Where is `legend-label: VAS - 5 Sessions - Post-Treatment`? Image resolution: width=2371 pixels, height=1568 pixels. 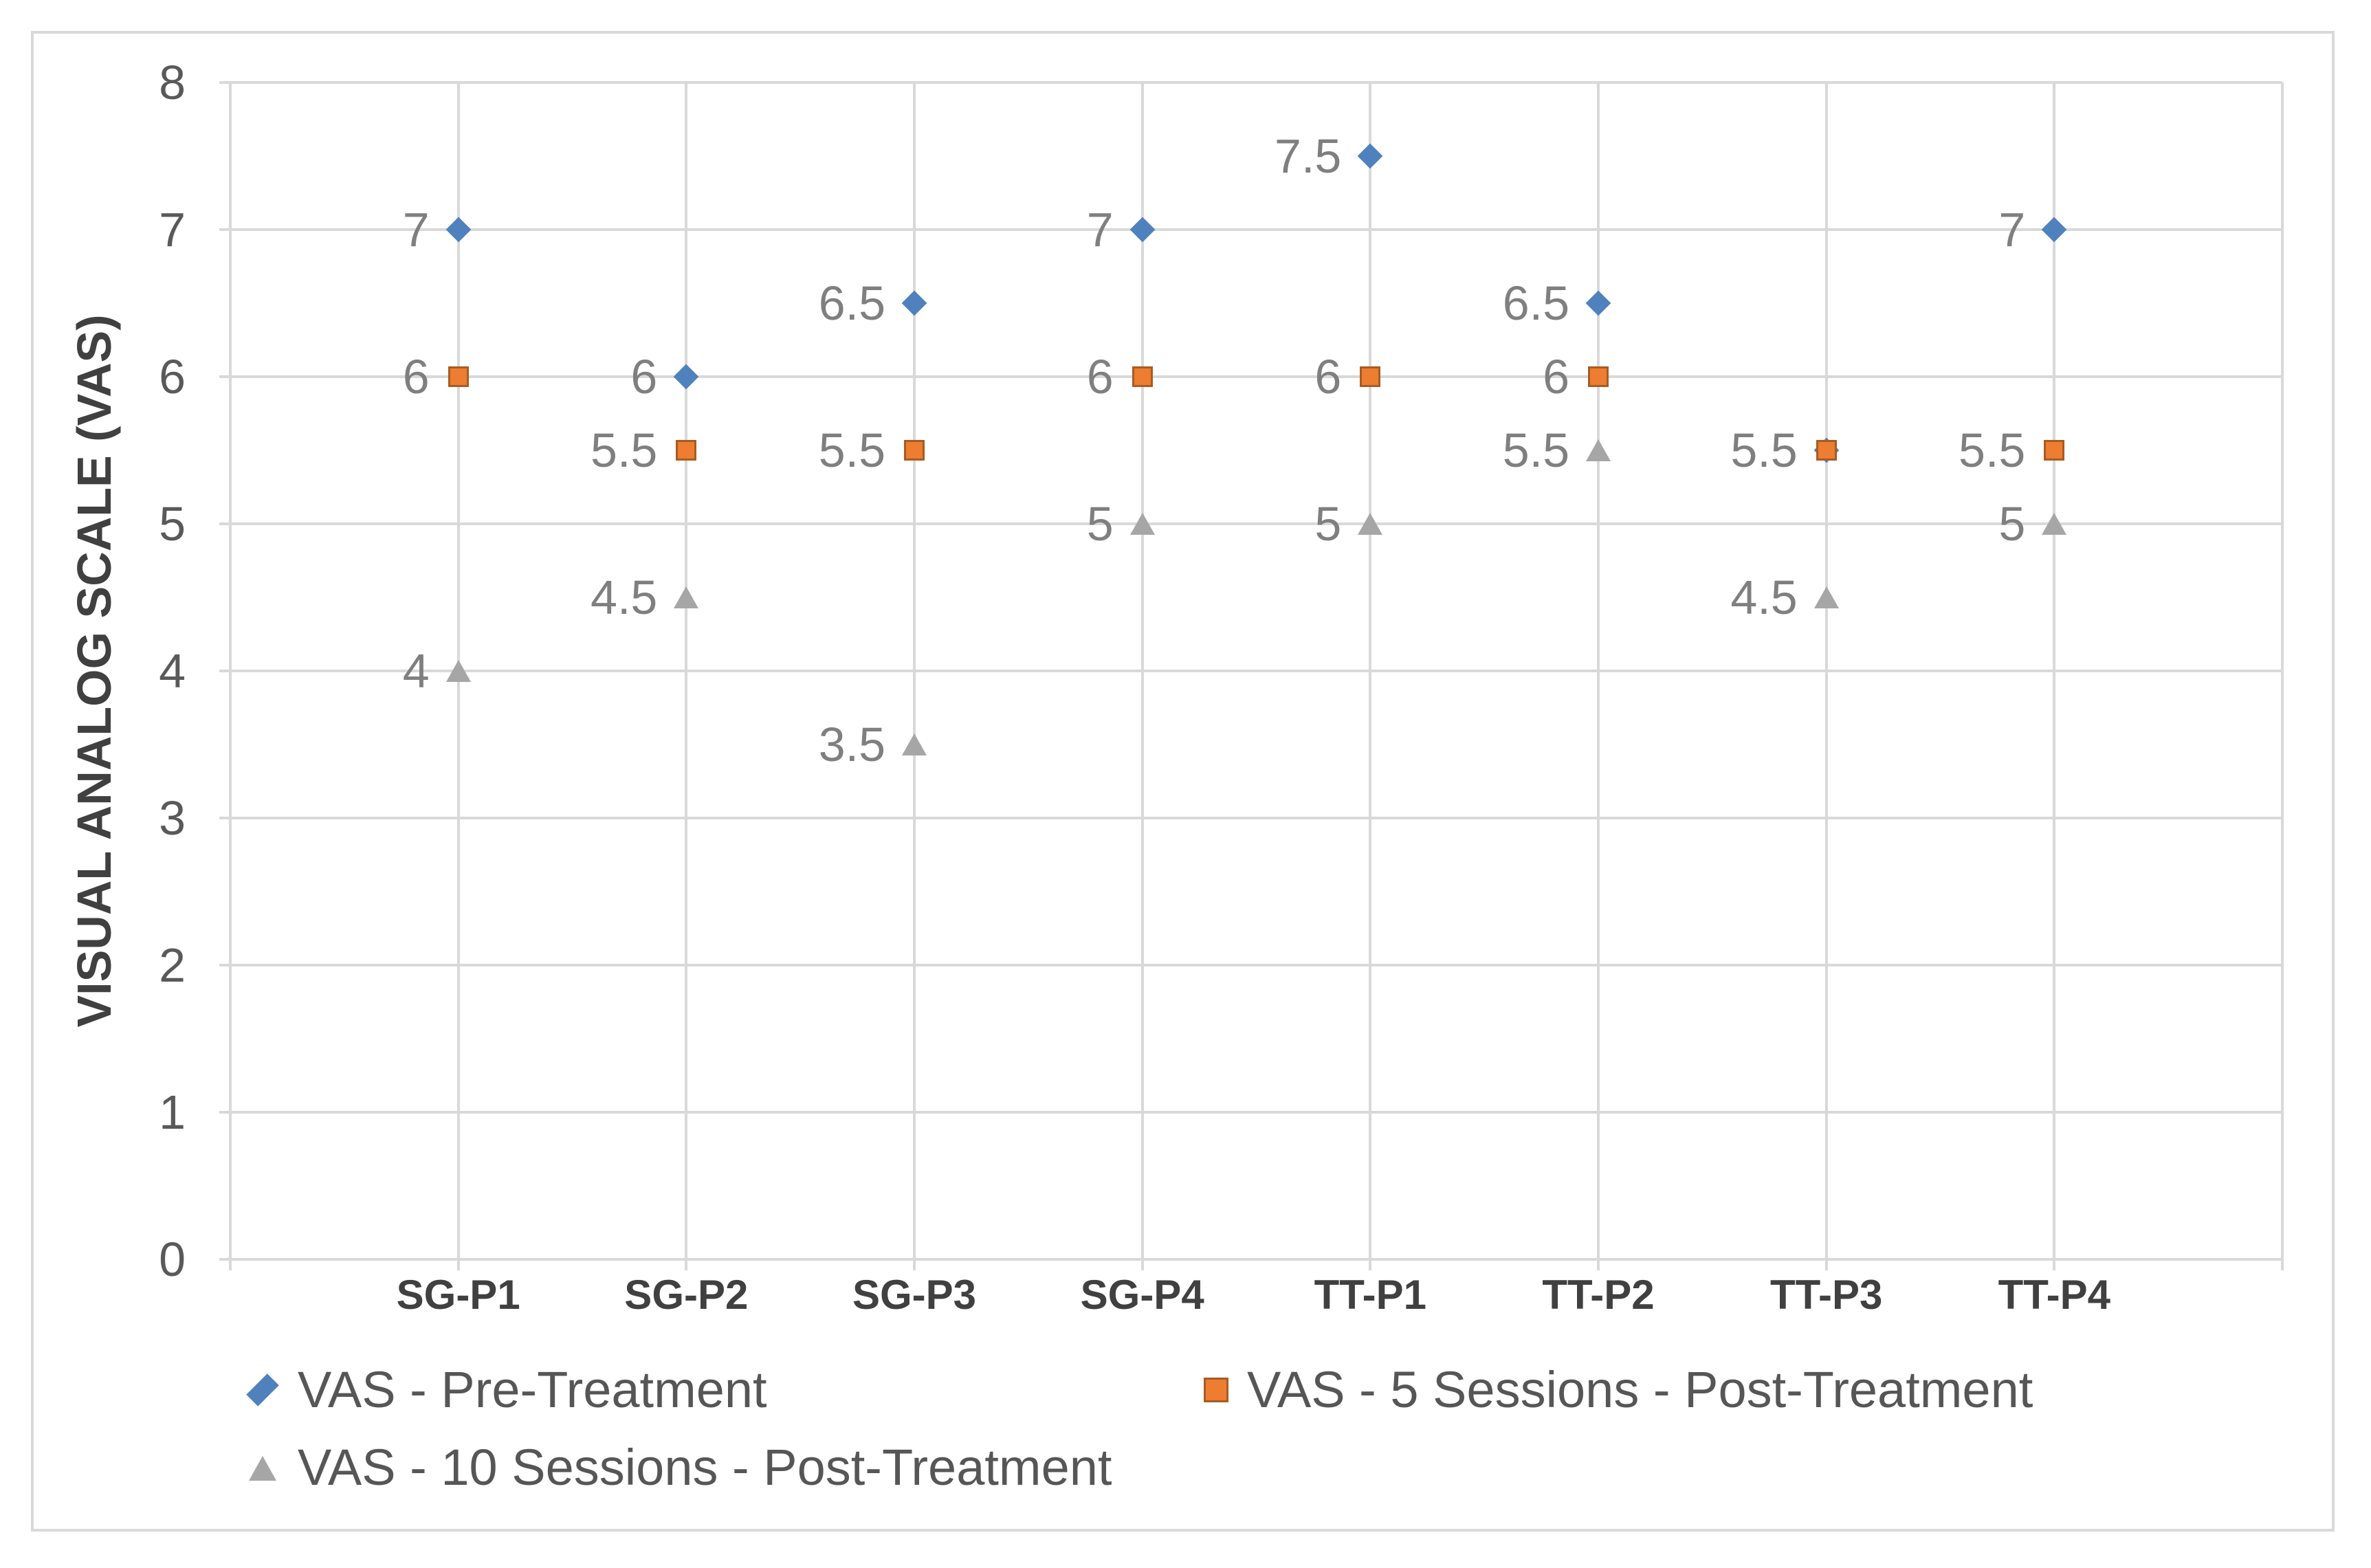 legend-label: VAS - 5 Sessions - Post-Treatment is located at coordinates (1640, 1390).